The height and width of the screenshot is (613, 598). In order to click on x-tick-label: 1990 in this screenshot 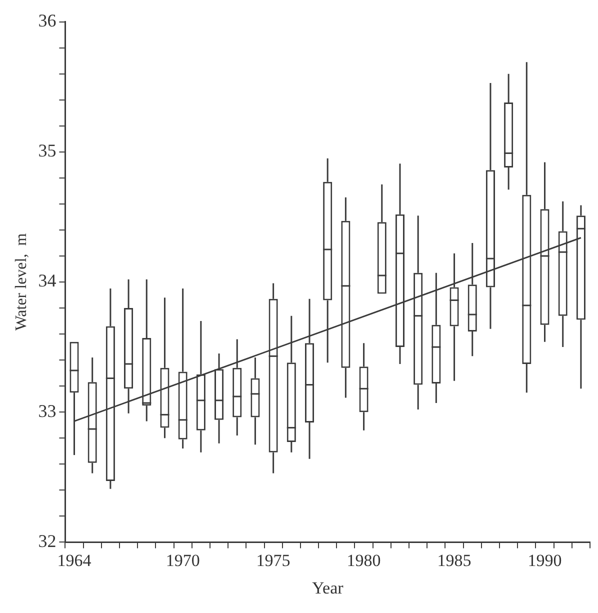, I will do `click(545, 560)`.